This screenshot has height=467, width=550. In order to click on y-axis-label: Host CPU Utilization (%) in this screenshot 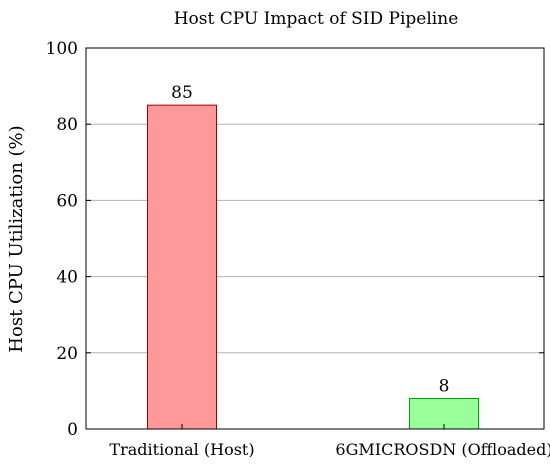, I will do `click(16, 238)`.